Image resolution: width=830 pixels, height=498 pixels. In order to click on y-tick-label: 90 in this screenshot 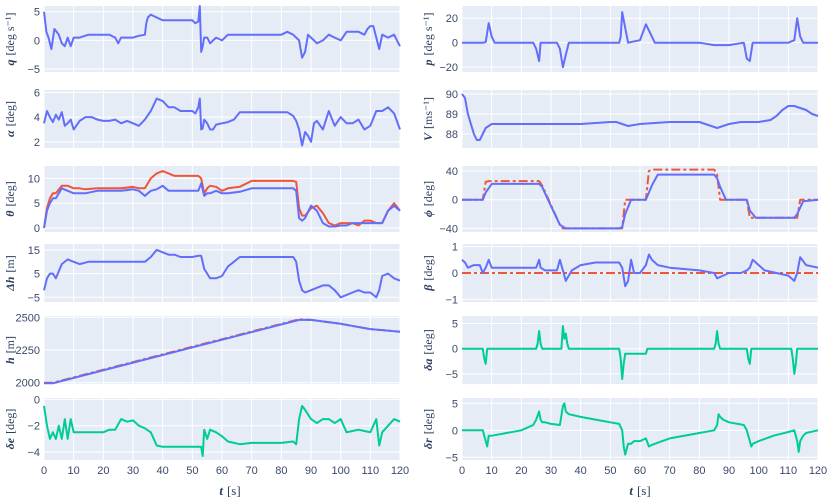, I will do `click(452, 95)`.